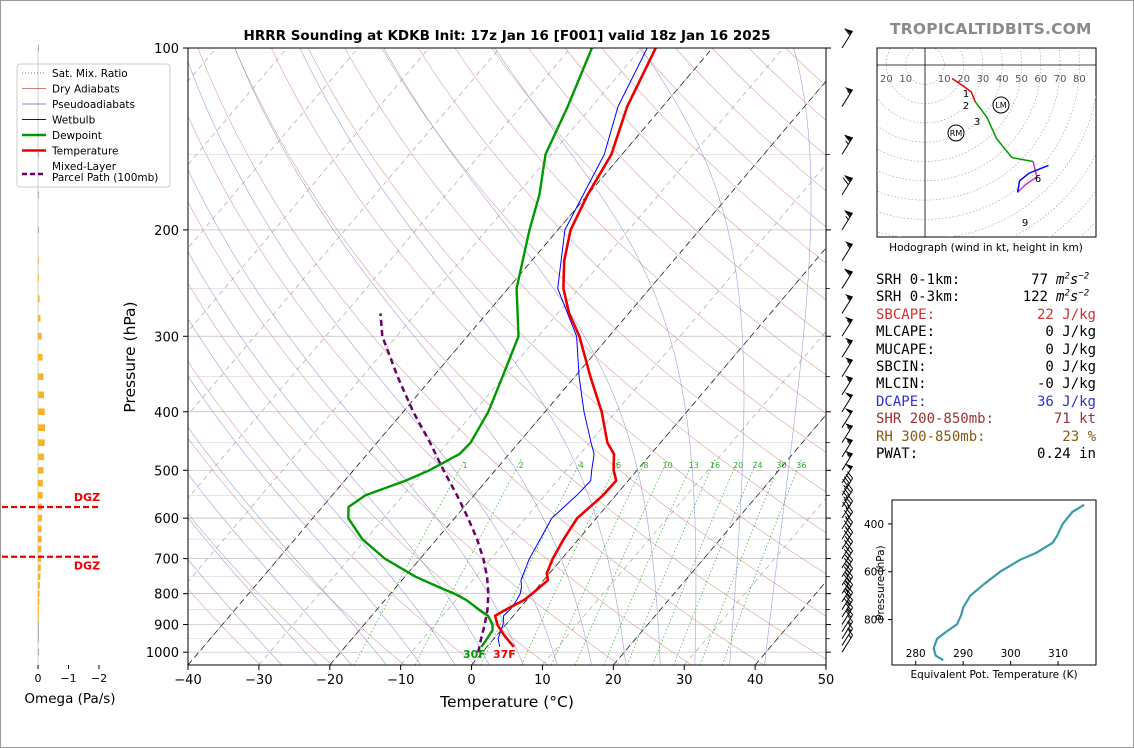 The height and width of the screenshot is (748, 1134). Describe the element at coordinates (74, 121) in the screenshot. I see `legend-label: Wetbulb` at that location.